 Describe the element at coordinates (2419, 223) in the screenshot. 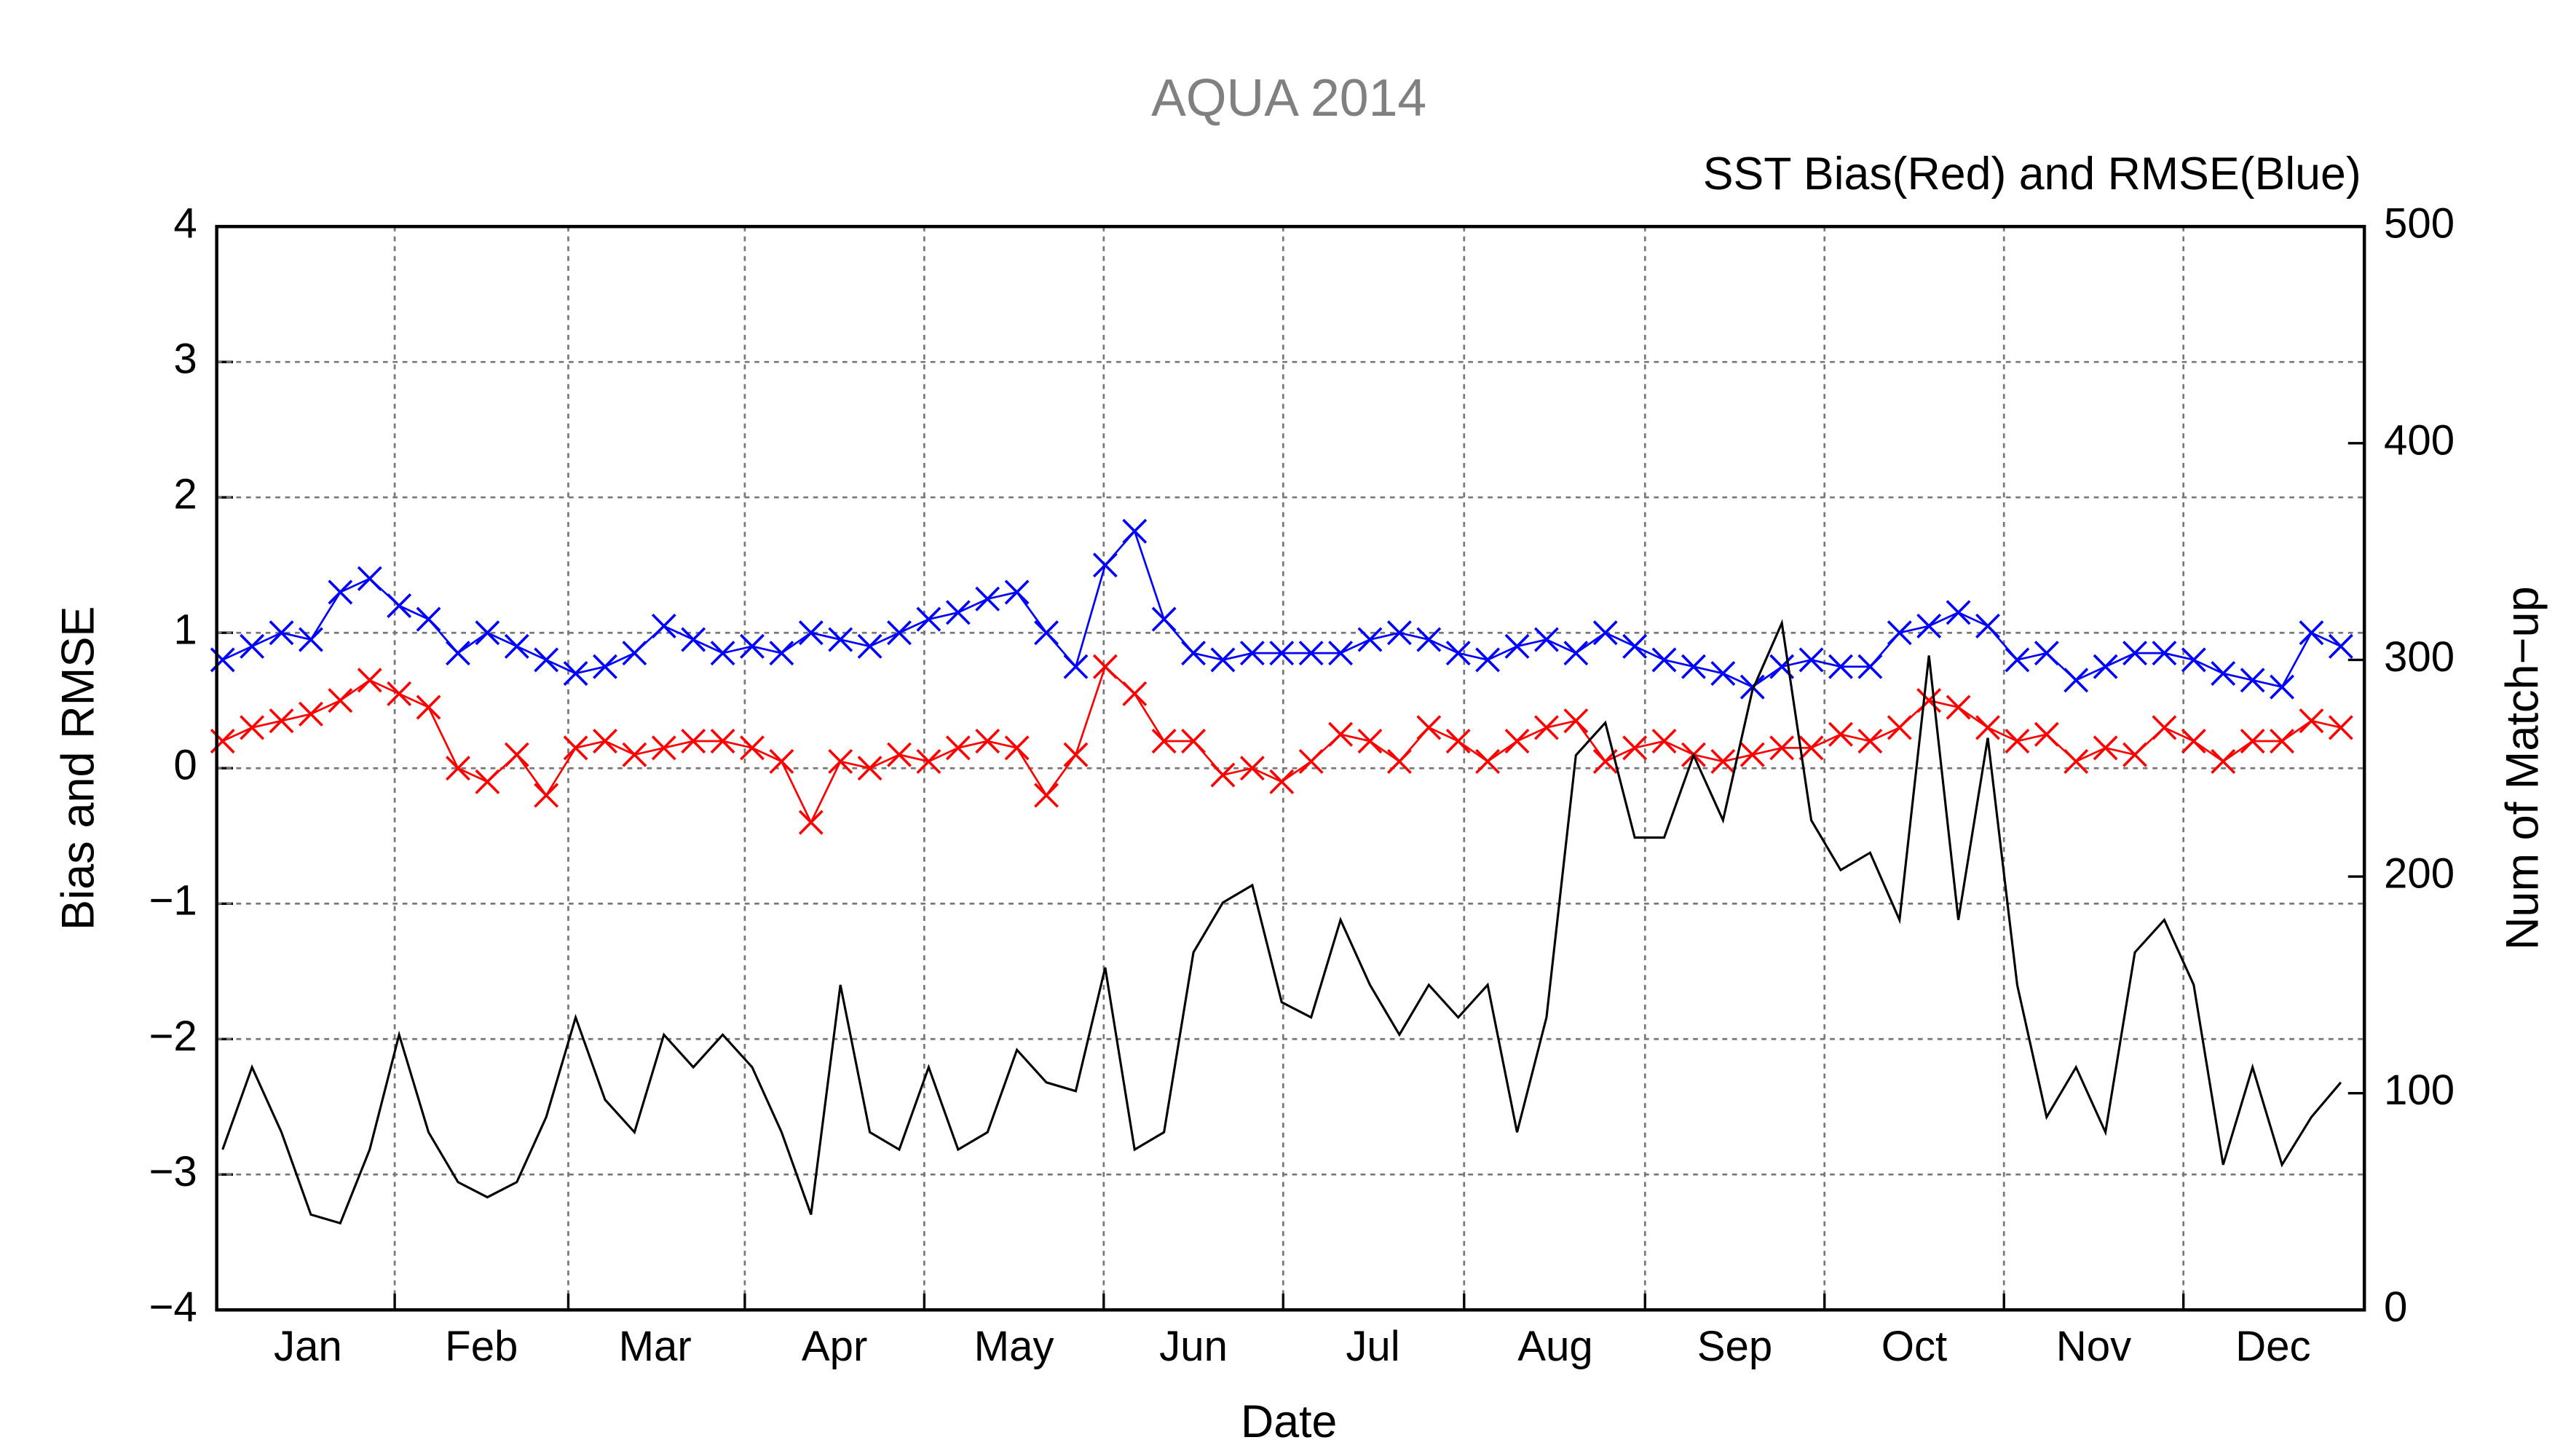

I see `y2-tick-label: 500` at that location.